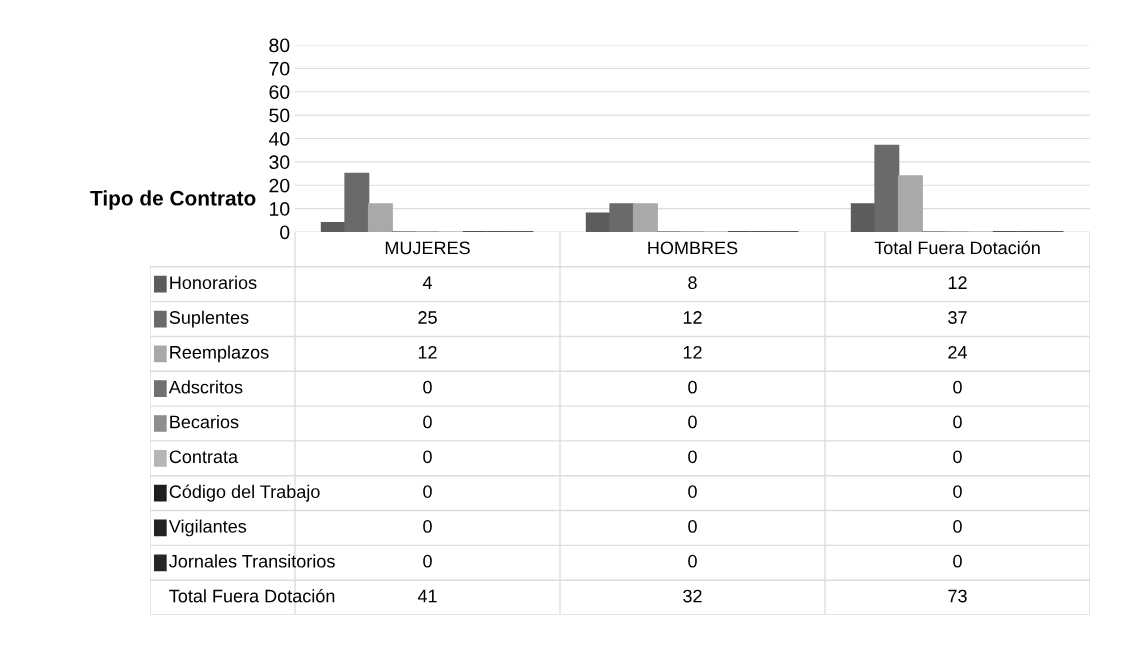 This screenshot has width=1132, height=658. Describe the element at coordinates (285, 232) in the screenshot. I see `y-tick-label: 0` at that location.